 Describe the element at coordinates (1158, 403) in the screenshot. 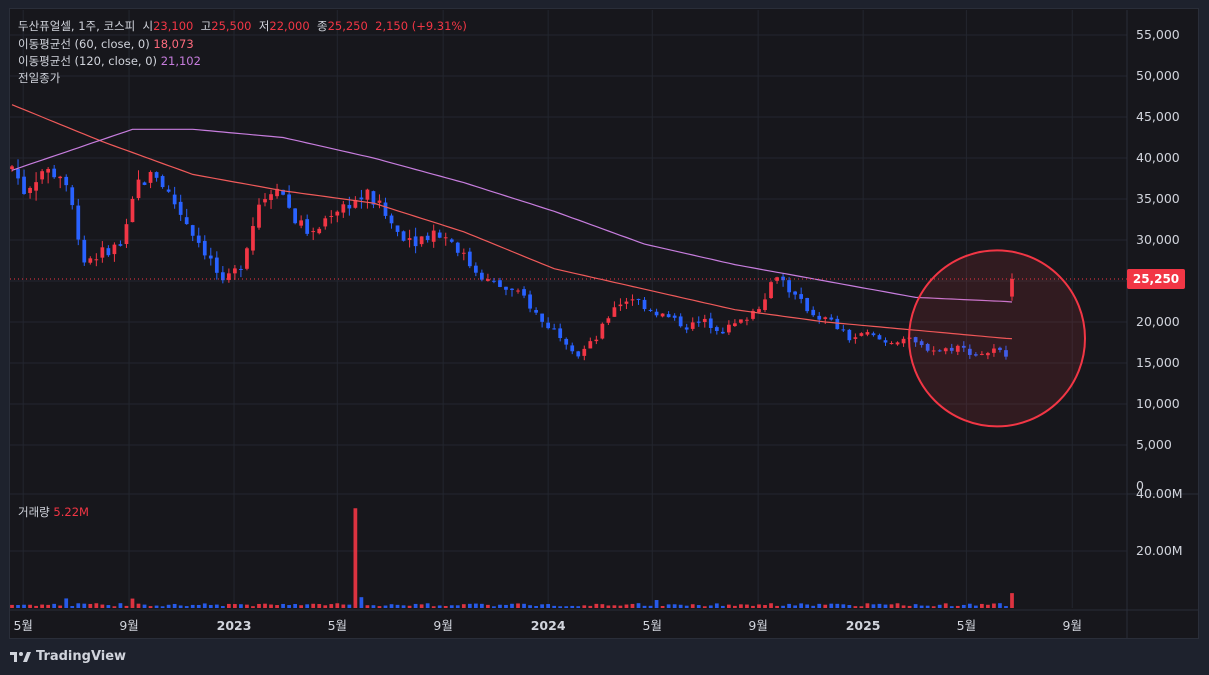

I see `price-tick-label: 10,000` at that location.